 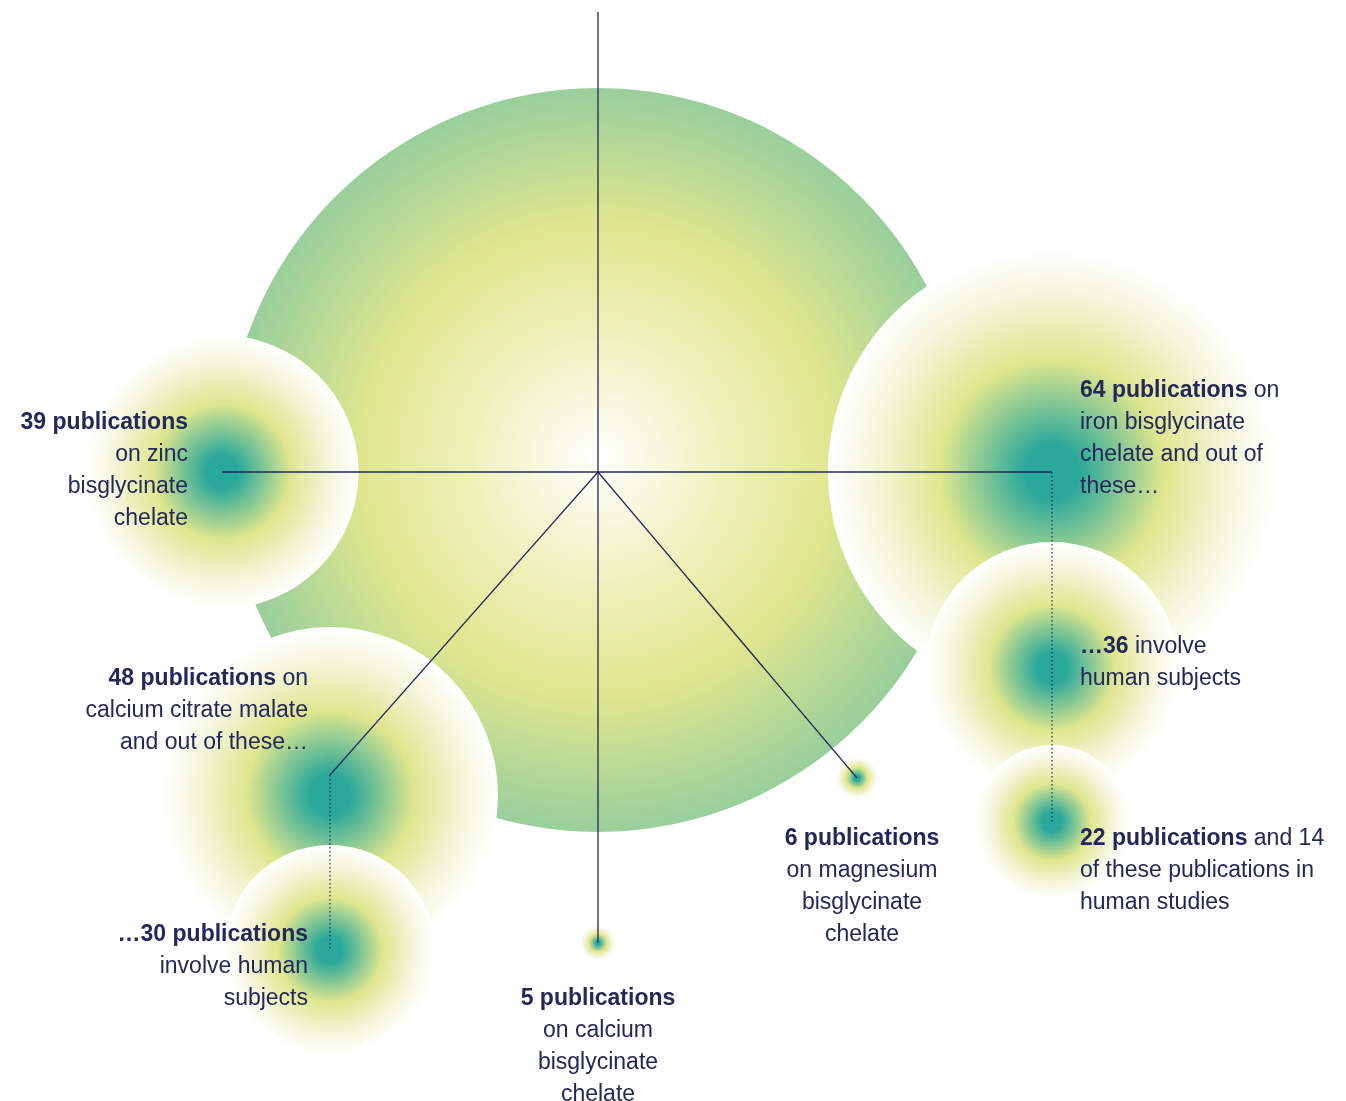 I want to click on data-label: 22 publications, so click(x=1164, y=837).